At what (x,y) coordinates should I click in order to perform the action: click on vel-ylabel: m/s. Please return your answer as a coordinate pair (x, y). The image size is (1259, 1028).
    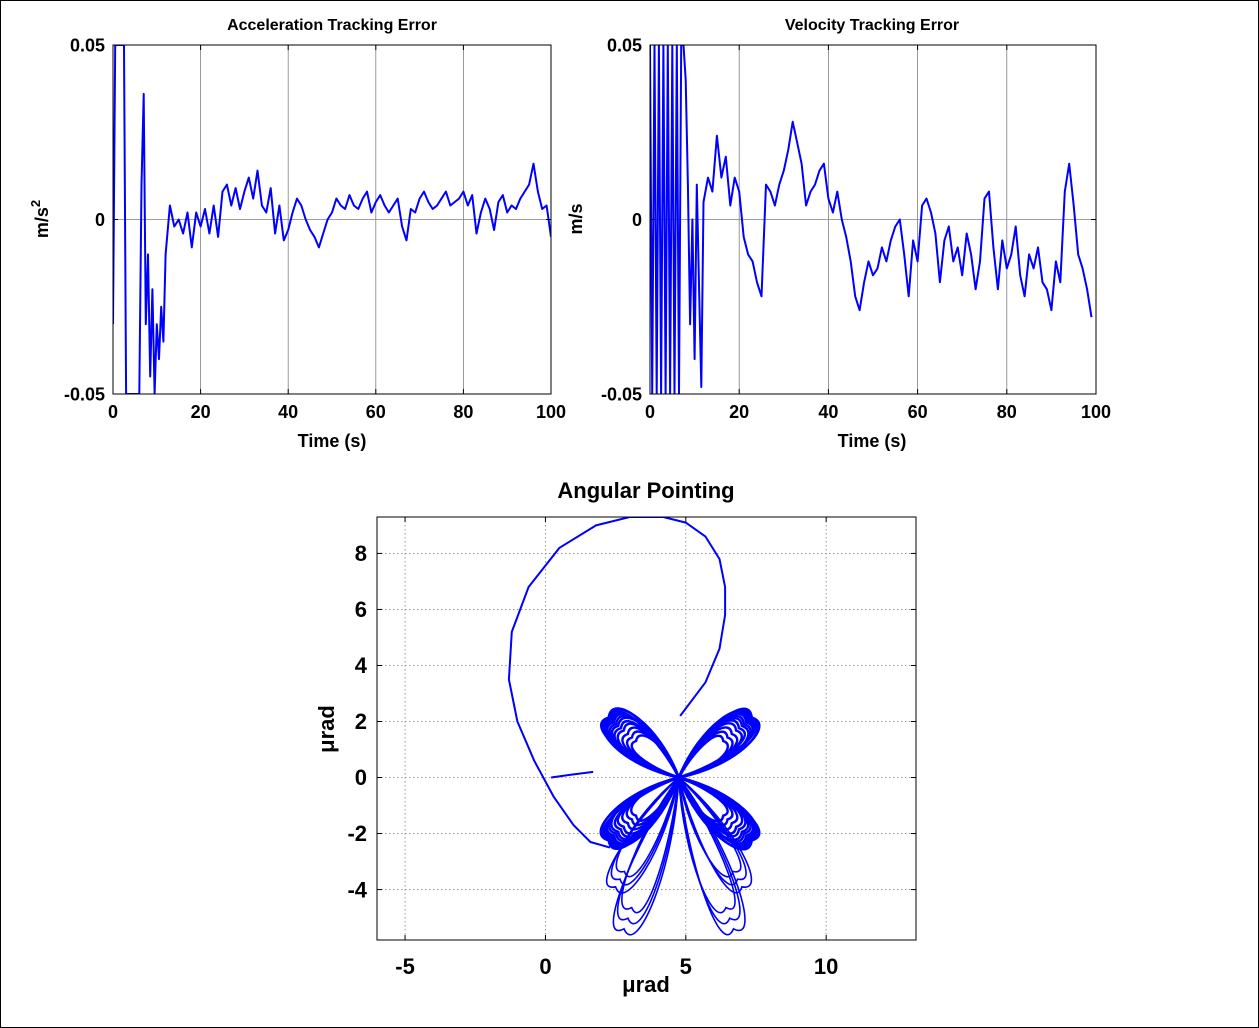
    Looking at the image, I should click on (576, 218).